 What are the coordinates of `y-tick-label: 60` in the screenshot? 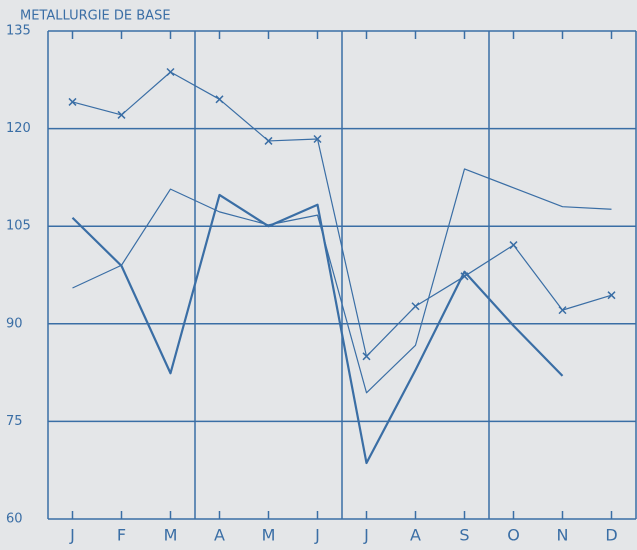 It's located at (14, 519).